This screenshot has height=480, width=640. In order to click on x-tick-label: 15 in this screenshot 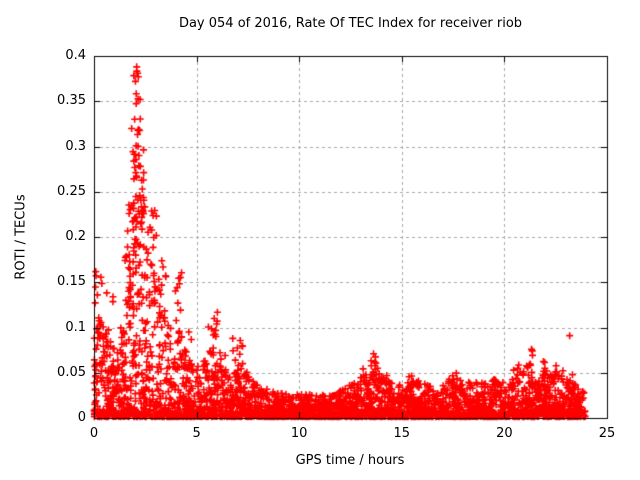, I will do `click(402, 433)`.